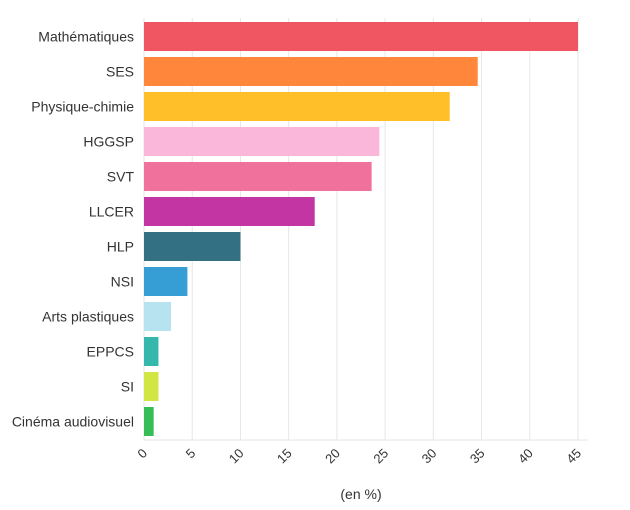 The height and width of the screenshot is (510, 630). Describe the element at coordinates (429, 456) in the screenshot. I see `x-tick-label: 30` at that location.